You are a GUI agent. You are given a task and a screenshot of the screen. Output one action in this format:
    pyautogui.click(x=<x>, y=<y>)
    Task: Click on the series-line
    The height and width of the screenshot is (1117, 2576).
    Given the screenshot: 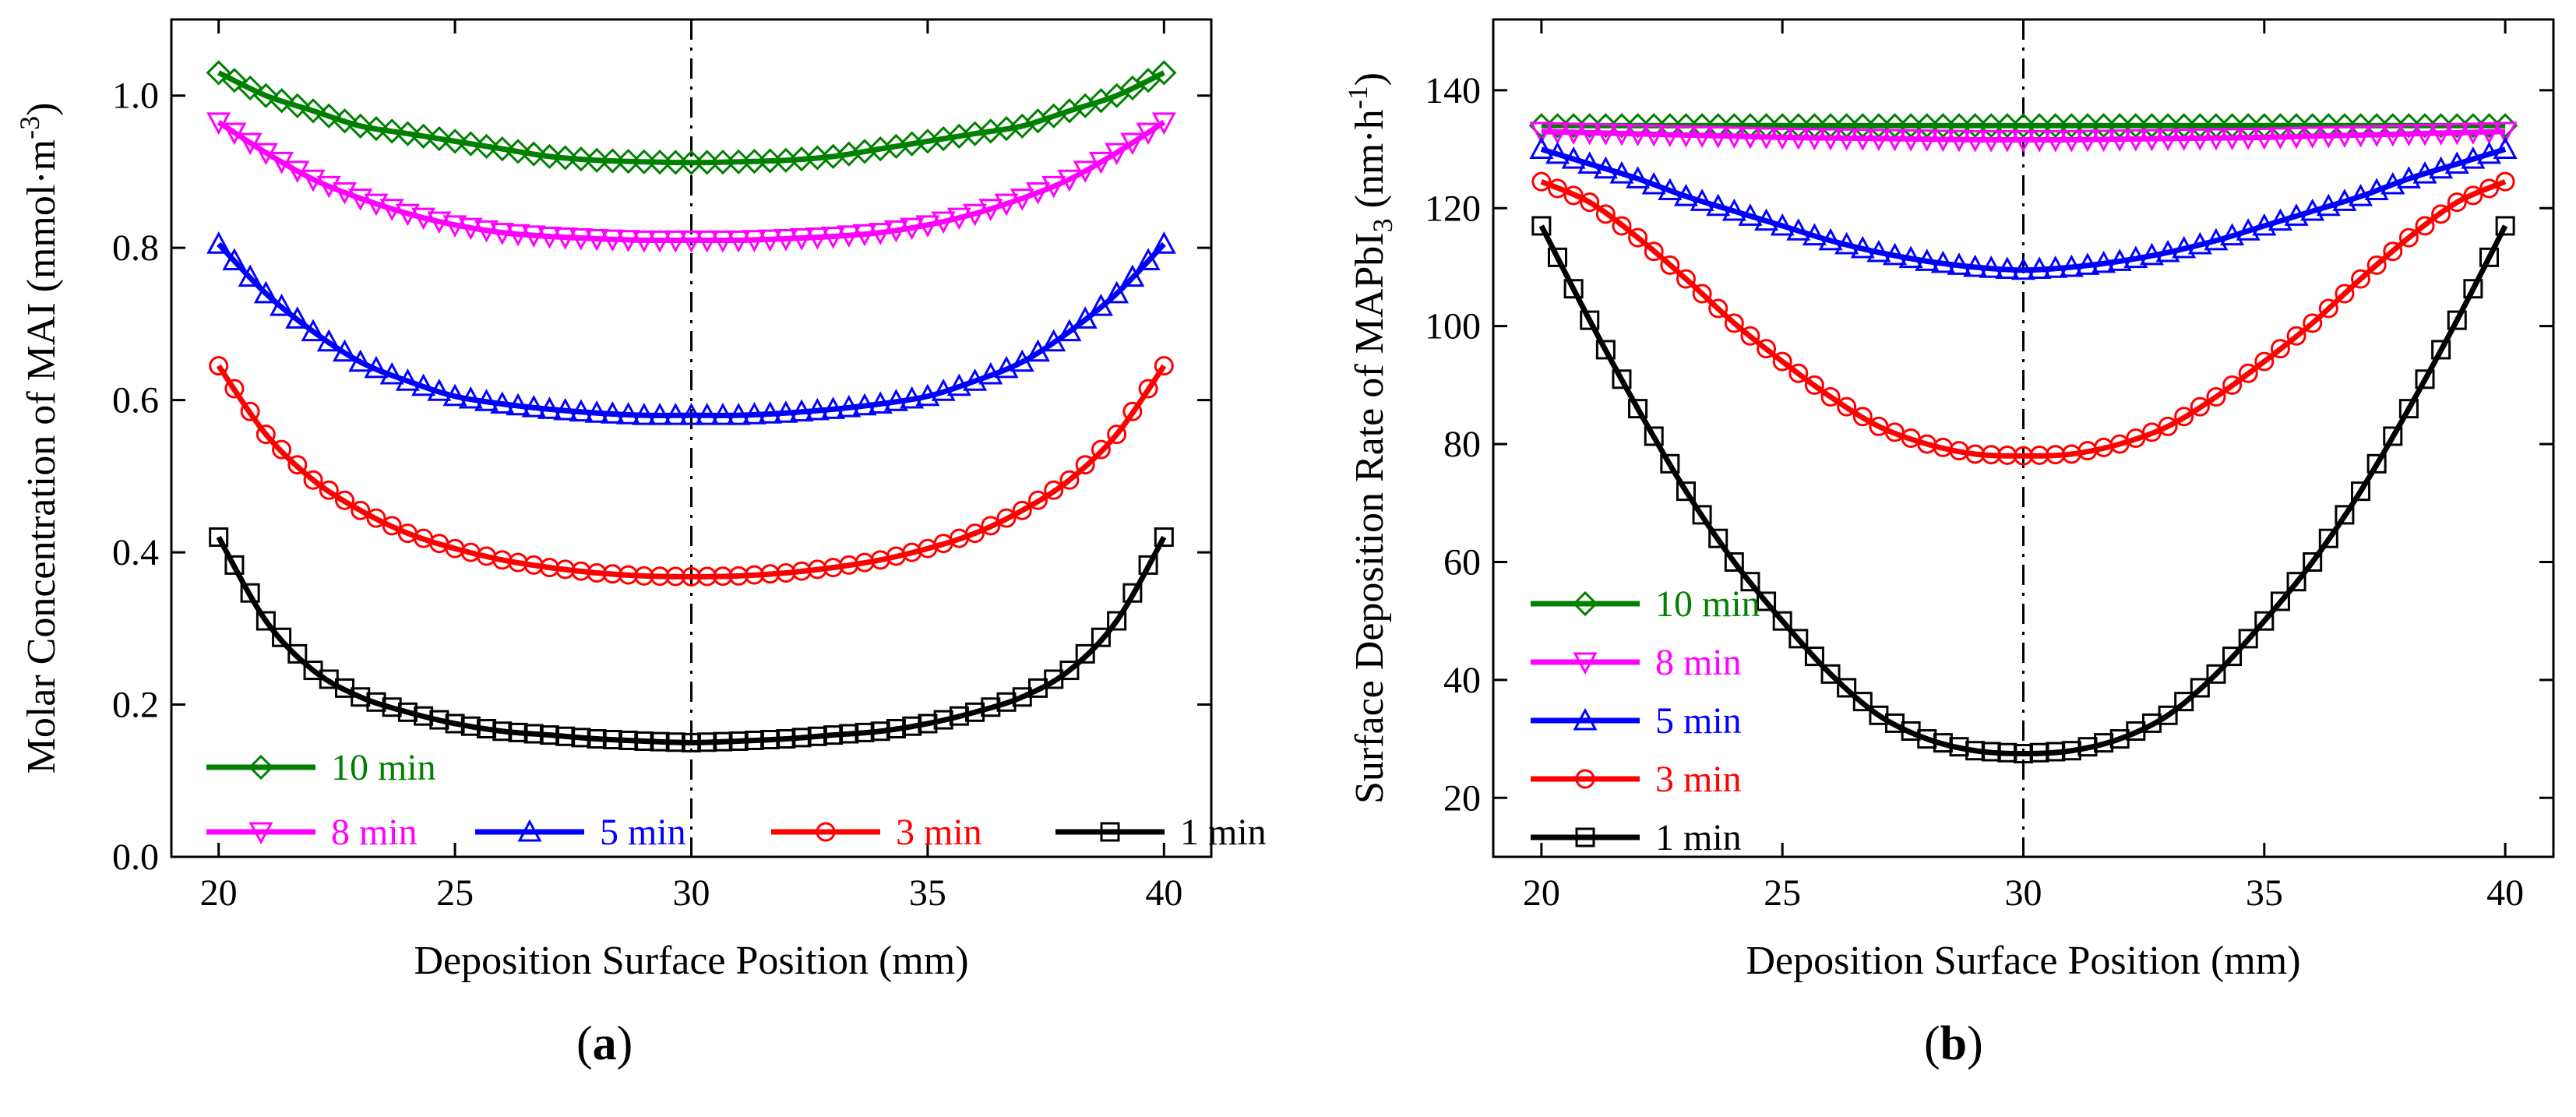 What is the action you would take?
    pyautogui.click(x=2023, y=136)
    